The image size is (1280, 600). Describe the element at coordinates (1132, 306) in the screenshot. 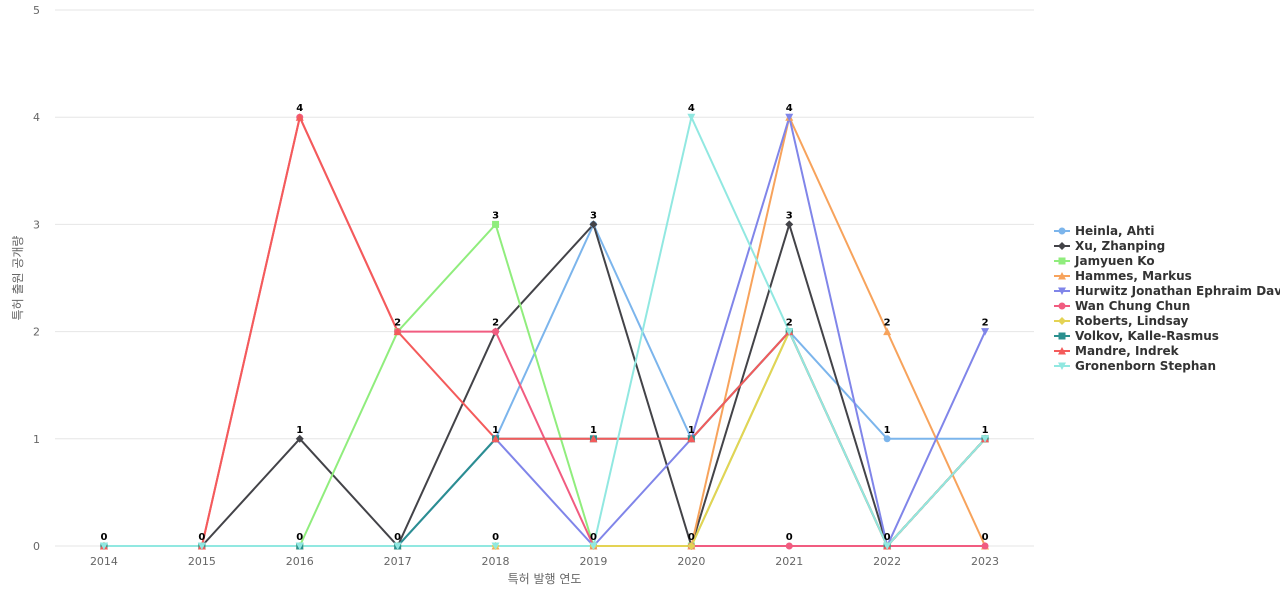

I see `legend-label: Wan Chung Chun` at that location.